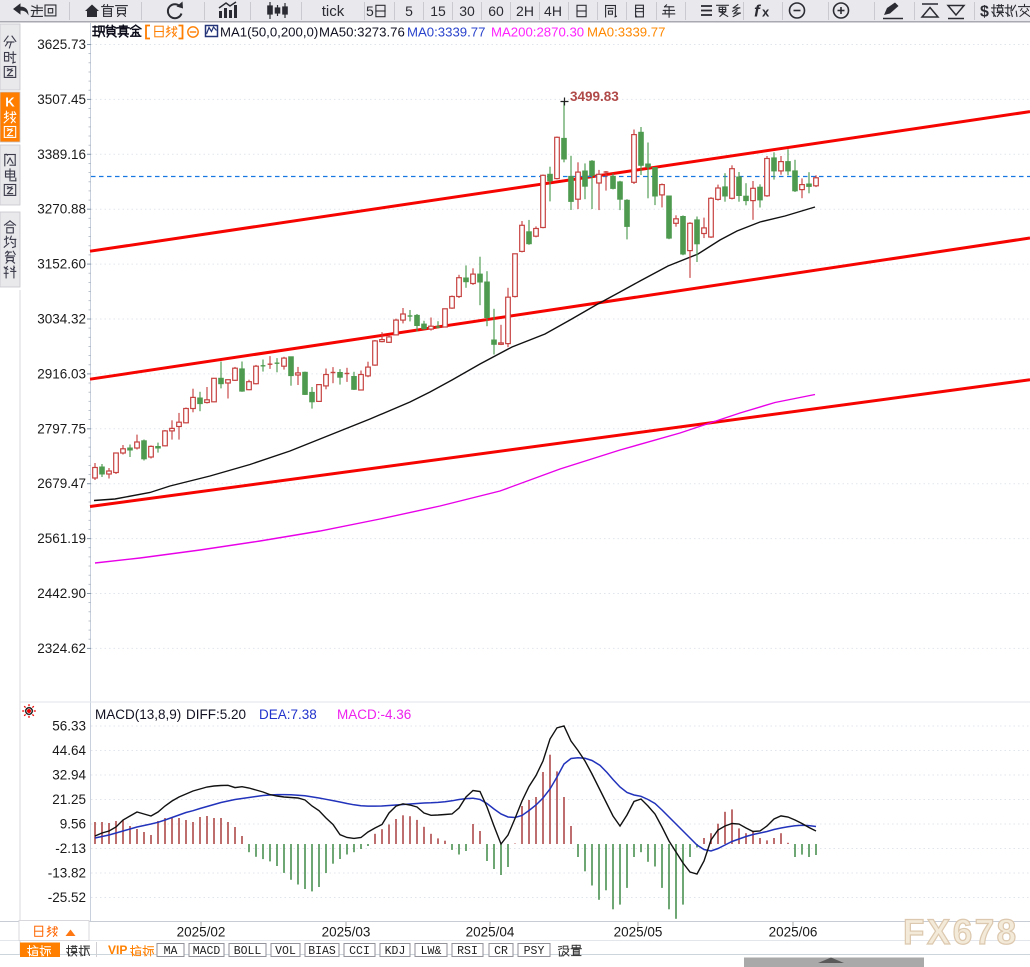 The width and height of the screenshot is (1030, 967). Describe the element at coordinates (374, 714) in the screenshot. I see `svg-text: MACD:-4.36` at that location.